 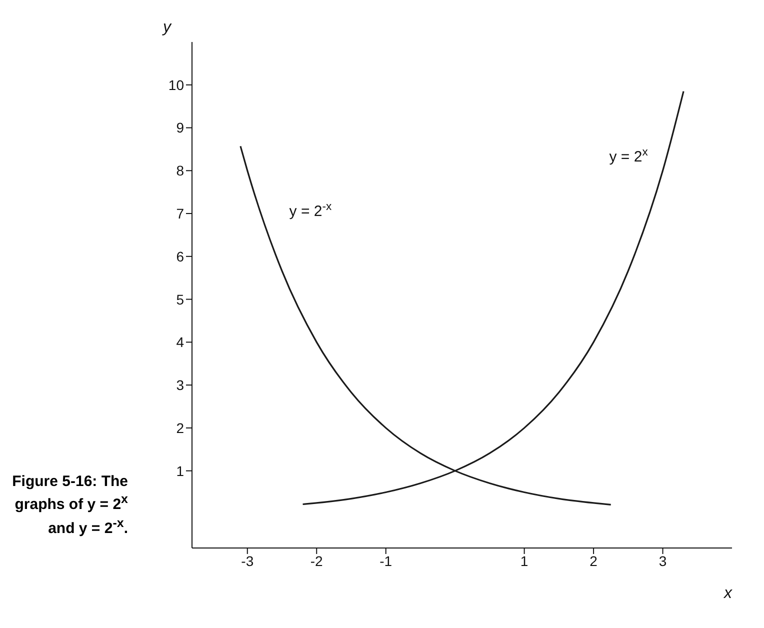 What do you see at coordinates (180, 342) in the screenshot?
I see `y-tick-label: 4` at bounding box center [180, 342].